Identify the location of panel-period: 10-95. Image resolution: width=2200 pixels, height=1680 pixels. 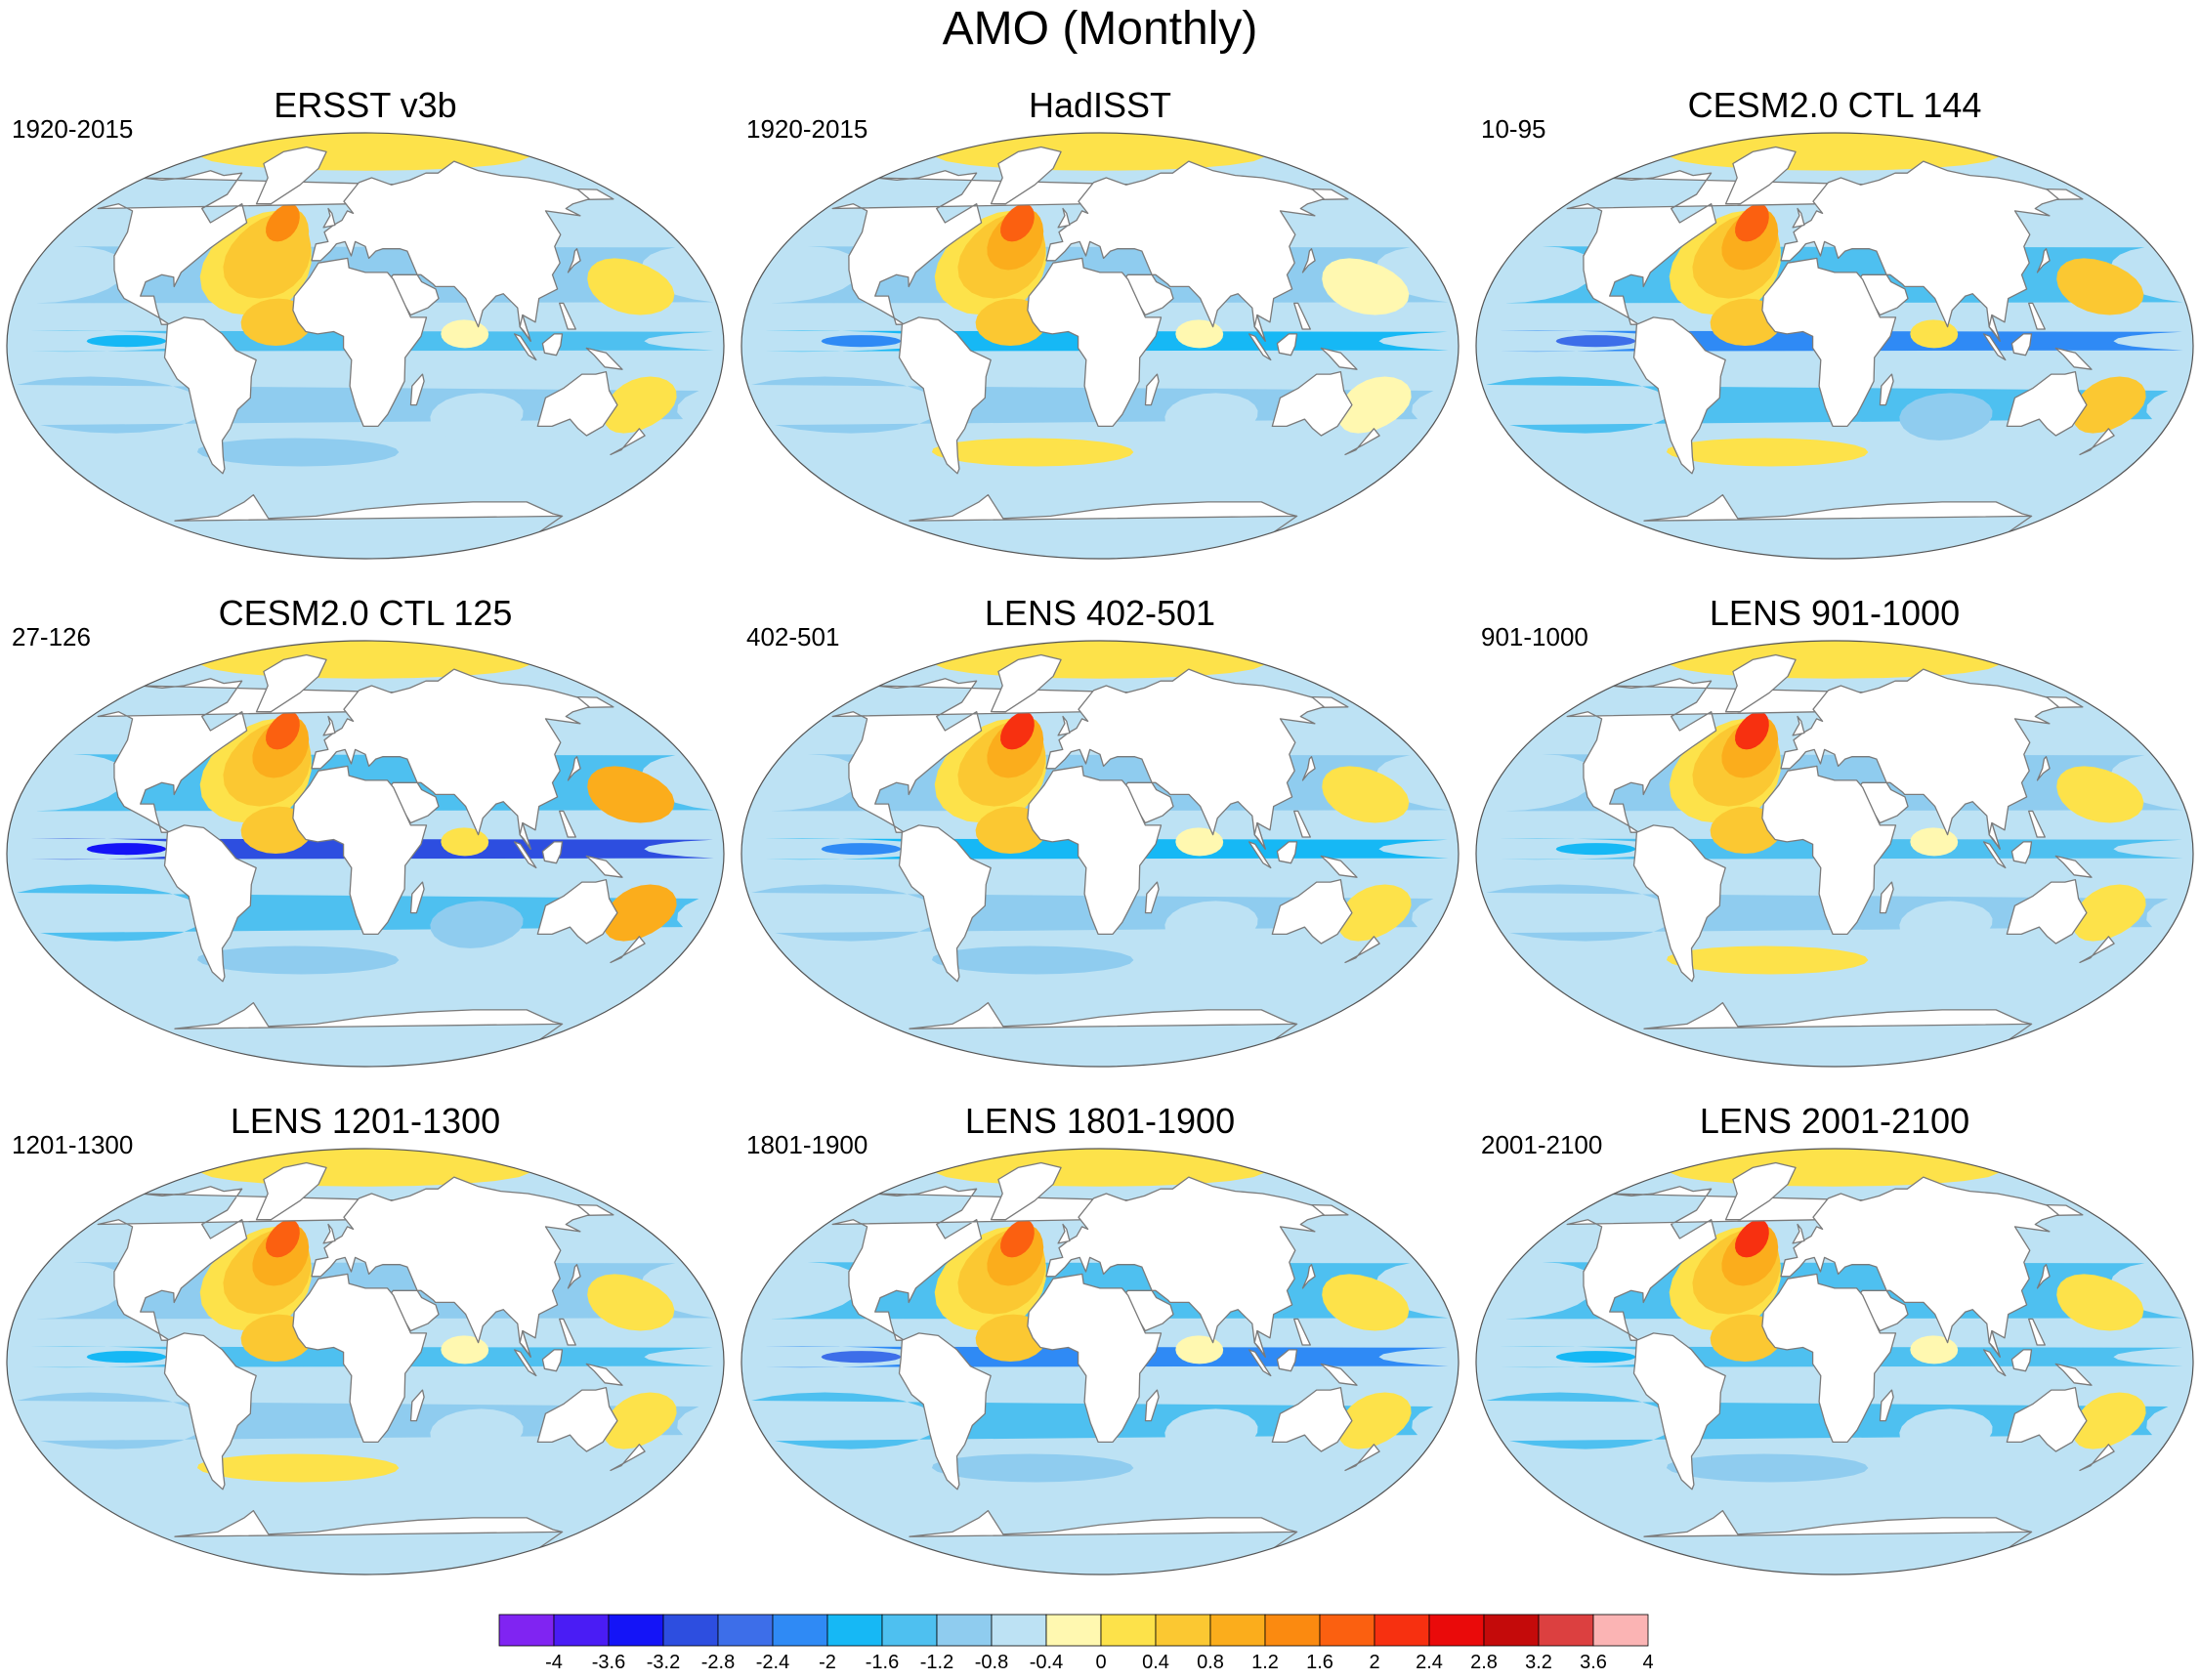
(1513, 129).